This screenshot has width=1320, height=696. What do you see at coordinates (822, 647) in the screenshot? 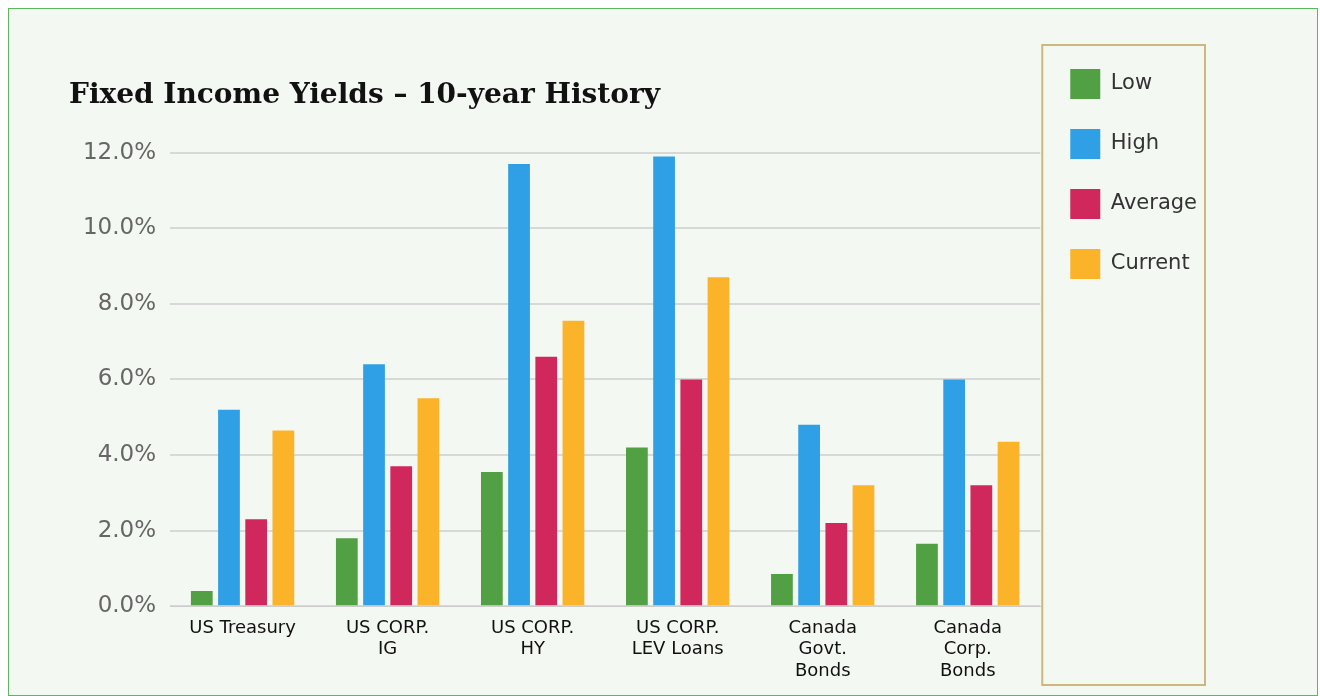
I see `x-tick-label: Canada Govt. Bonds` at bounding box center [822, 647].